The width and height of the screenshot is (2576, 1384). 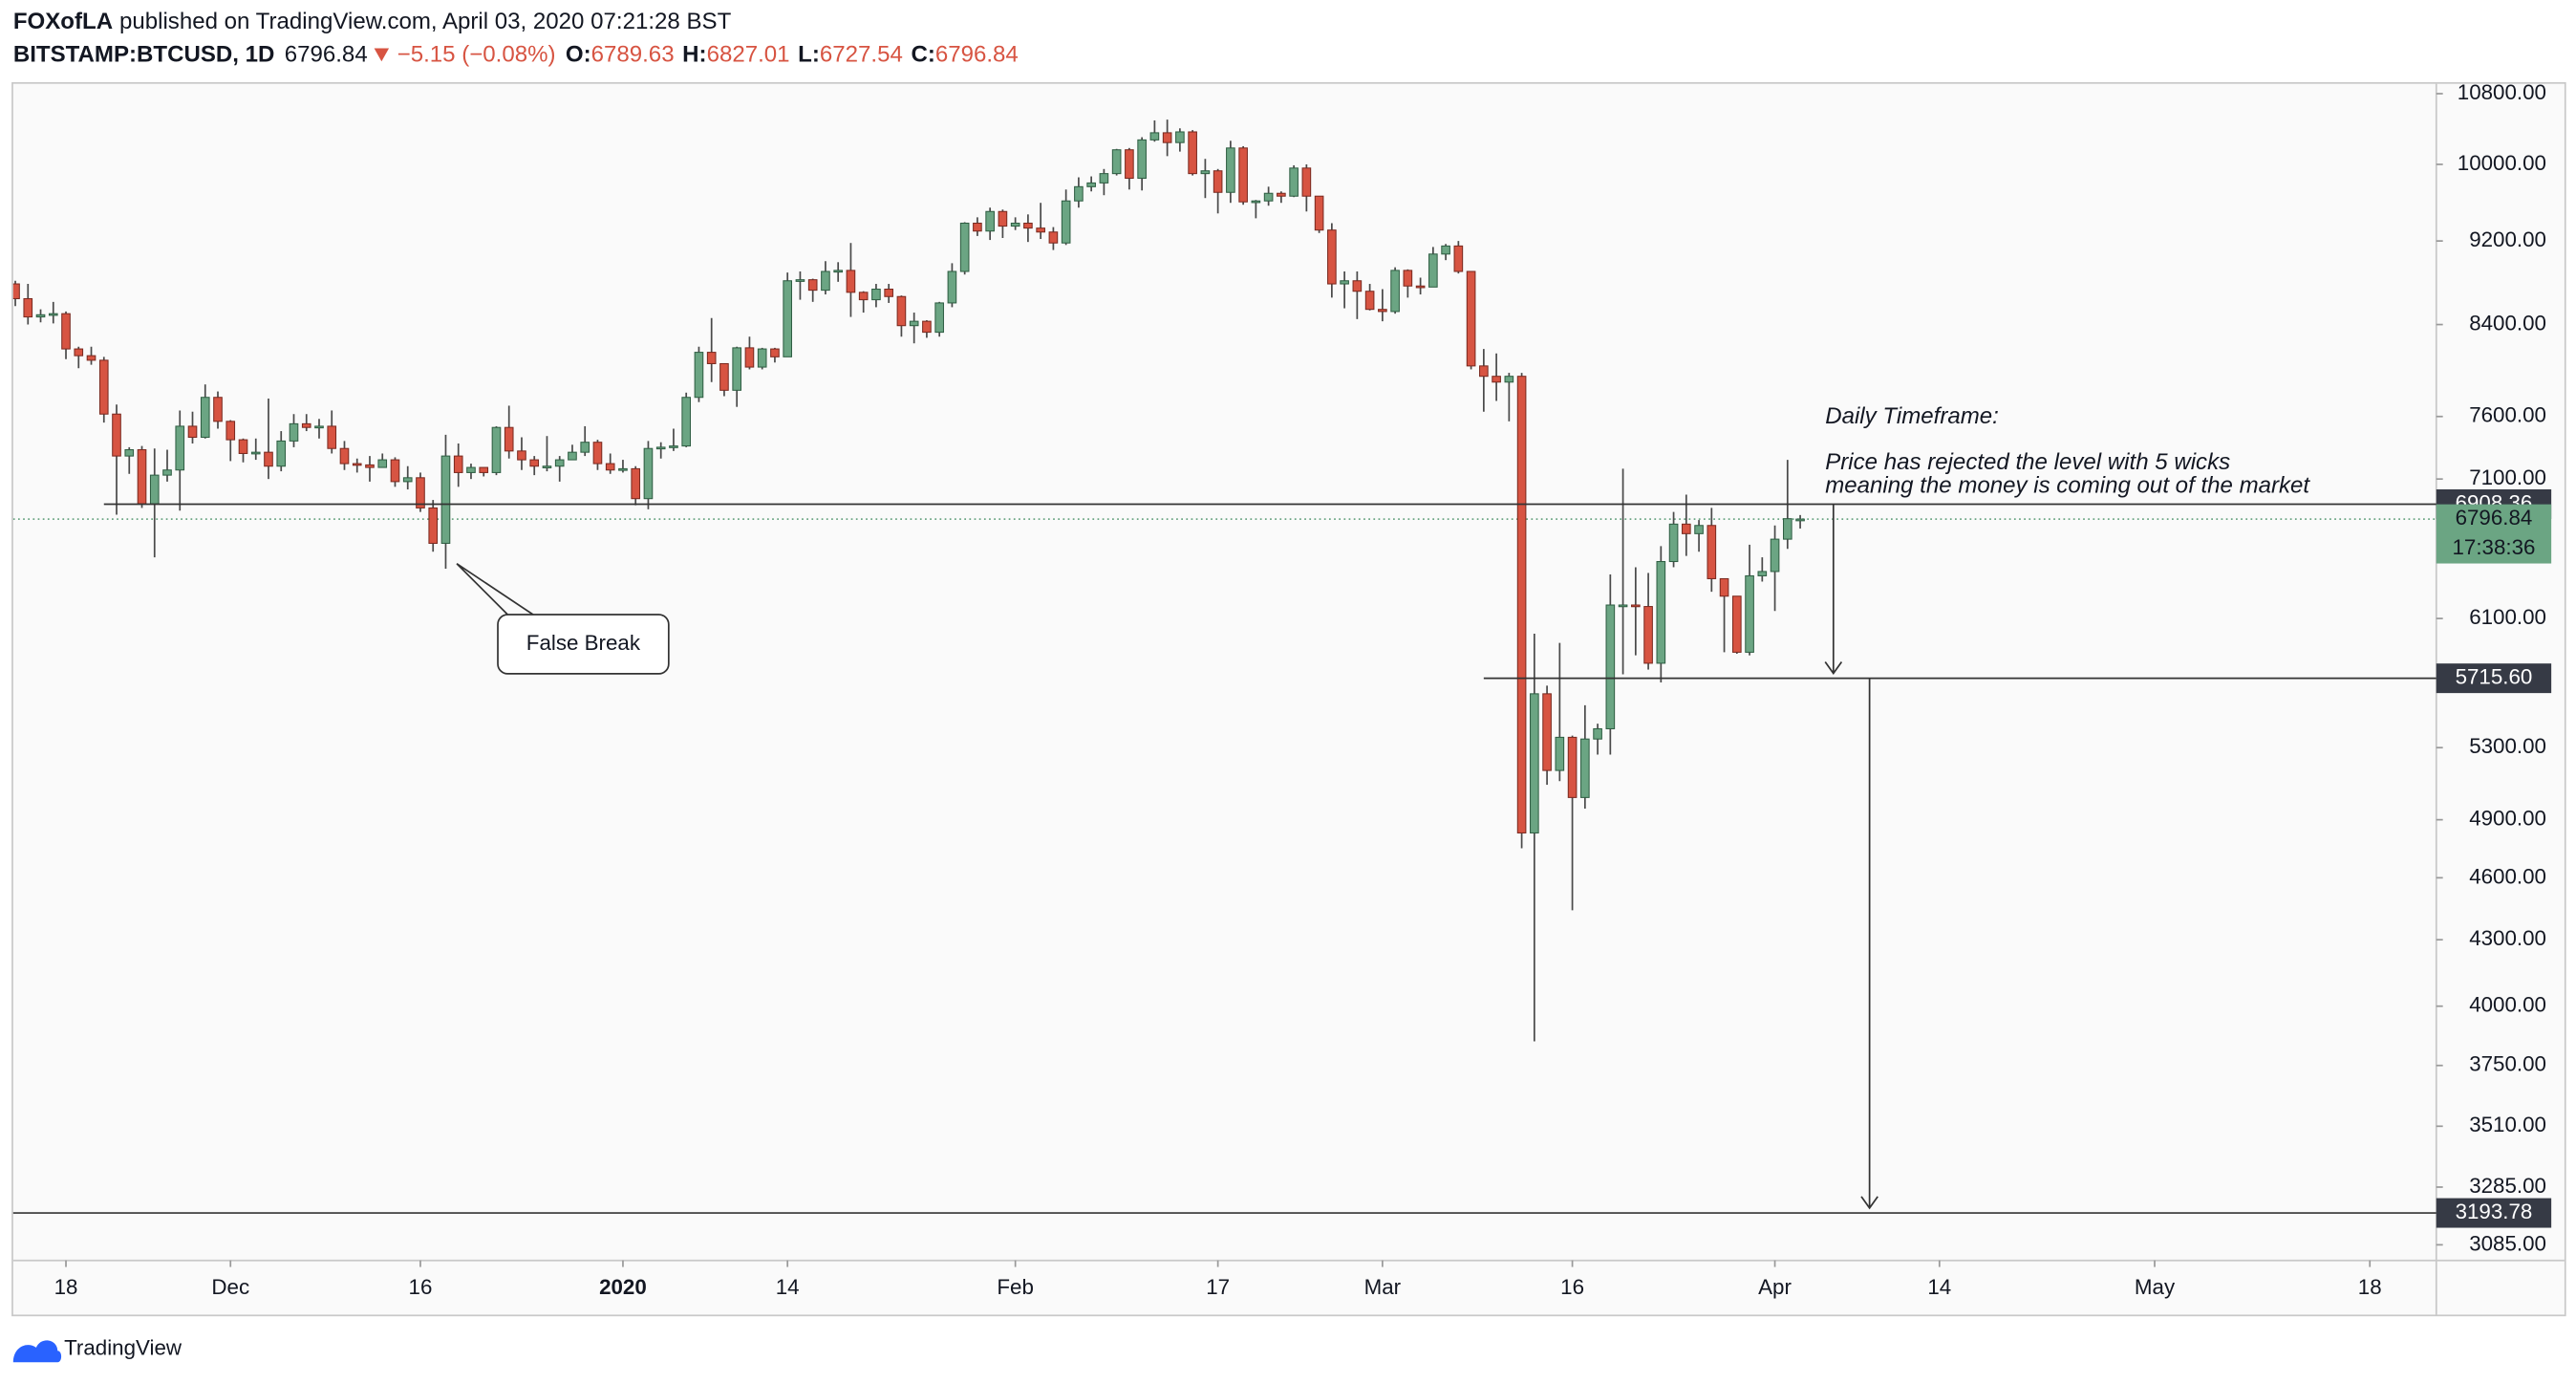 What do you see at coordinates (2507, 415) in the screenshot?
I see `y-tick-label: 7600.00` at bounding box center [2507, 415].